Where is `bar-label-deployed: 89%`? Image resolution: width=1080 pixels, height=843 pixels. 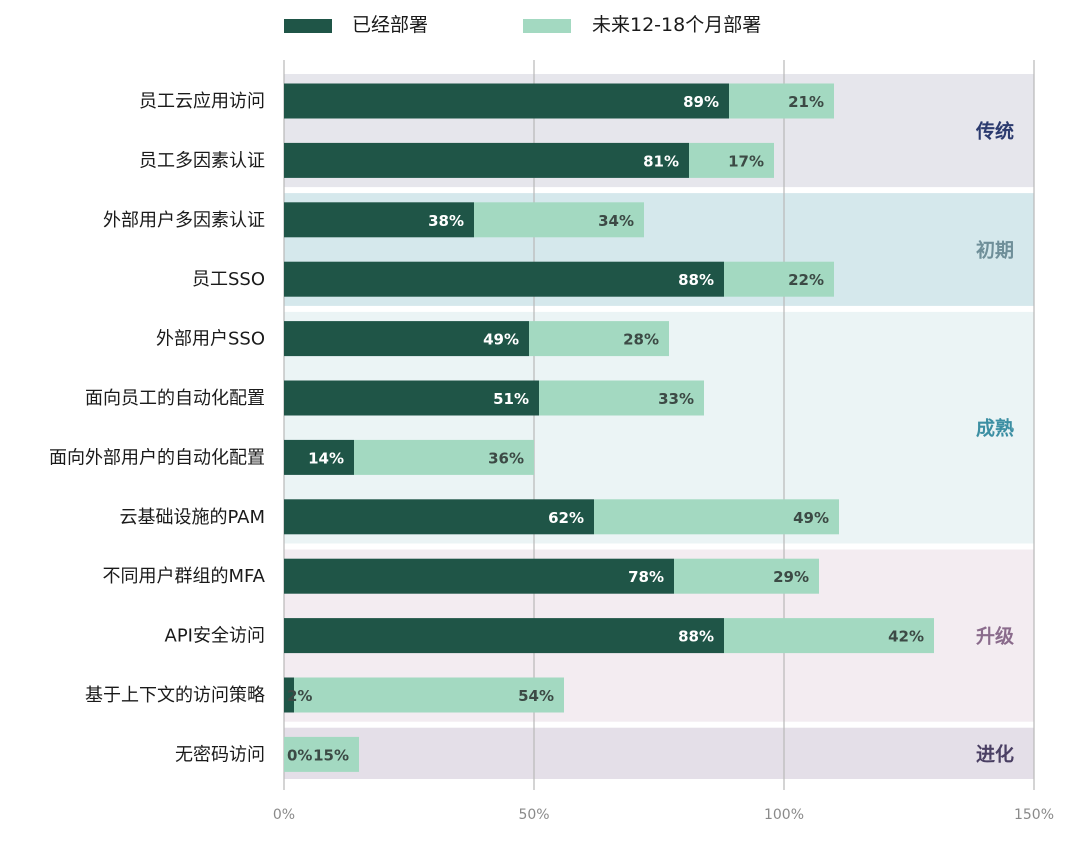
bar-label-deployed: 89% is located at coordinates (701, 102).